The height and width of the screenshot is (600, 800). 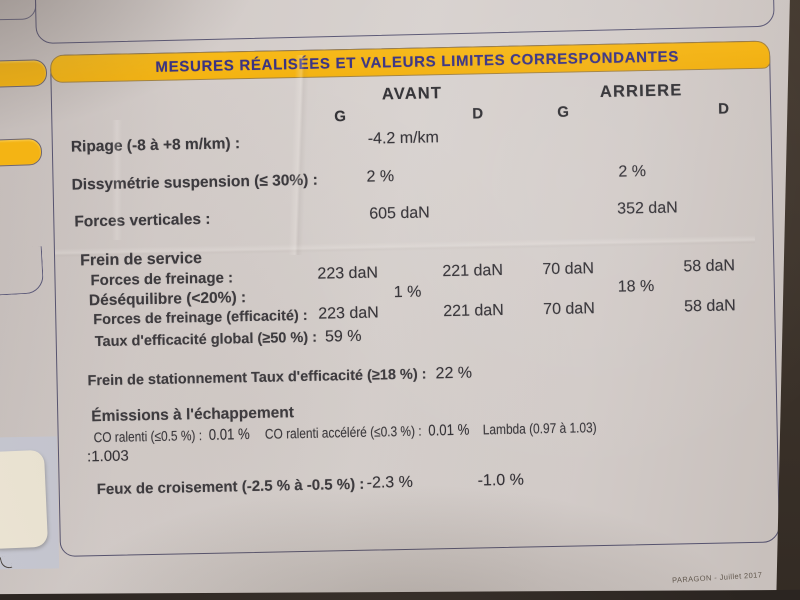 I want to click on forces-freinage-arriere-d: 58 daN, so click(x=709, y=266).